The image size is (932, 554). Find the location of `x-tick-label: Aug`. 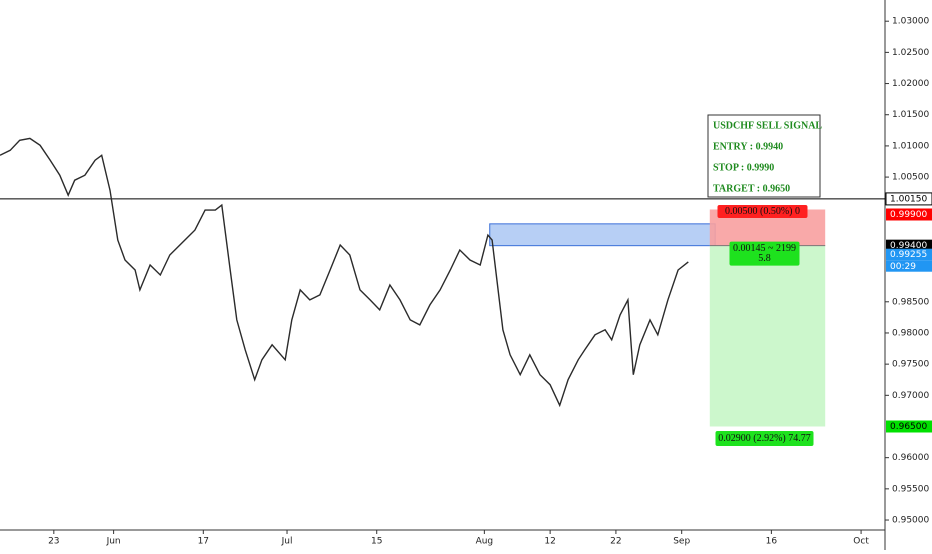

x-tick-label: Aug is located at coordinates (485, 542).